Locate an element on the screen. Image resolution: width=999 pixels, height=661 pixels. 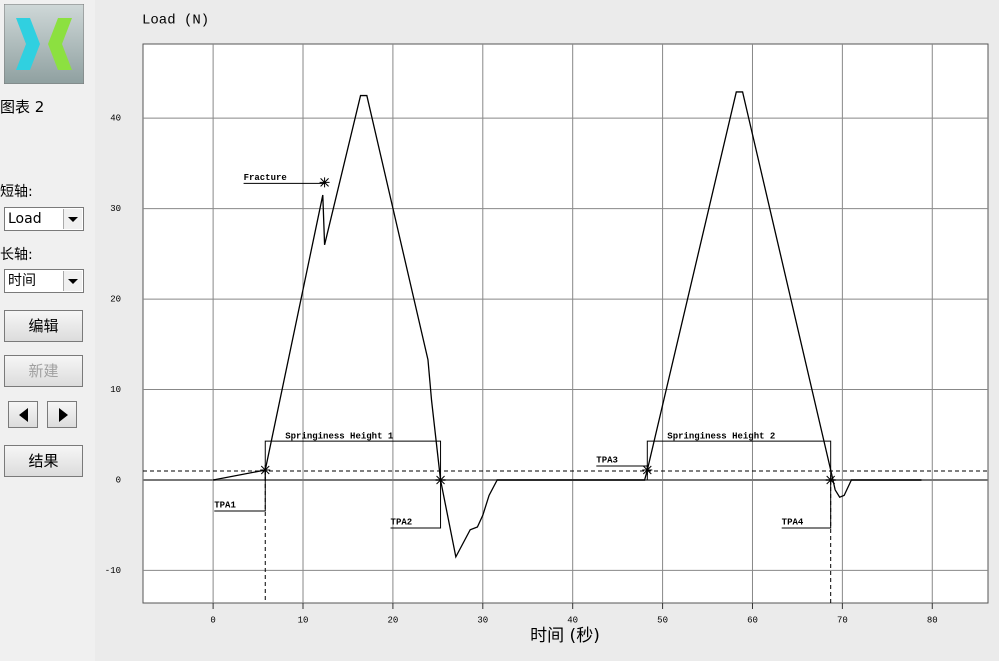
springiness-label: Springiness Height 1 is located at coordinates (339, 436).